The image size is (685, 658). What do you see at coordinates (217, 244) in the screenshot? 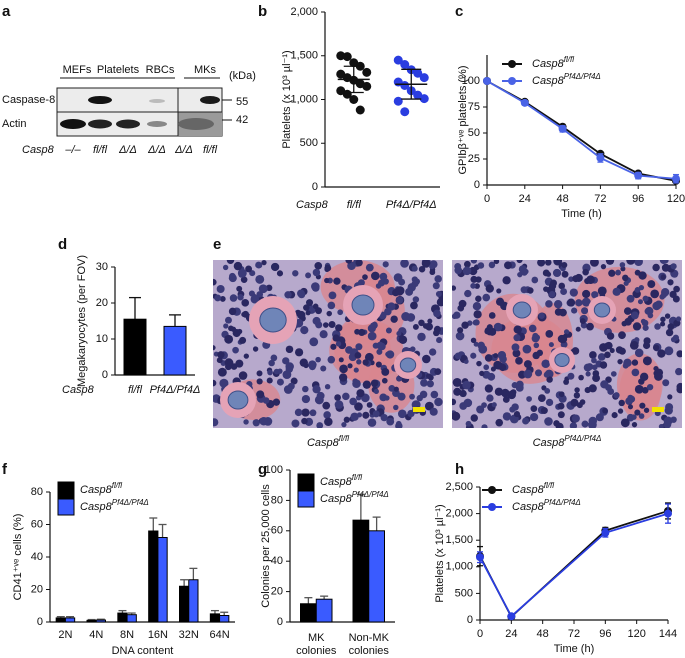
I see `panel-label: e` at bounding box center [217, 244].